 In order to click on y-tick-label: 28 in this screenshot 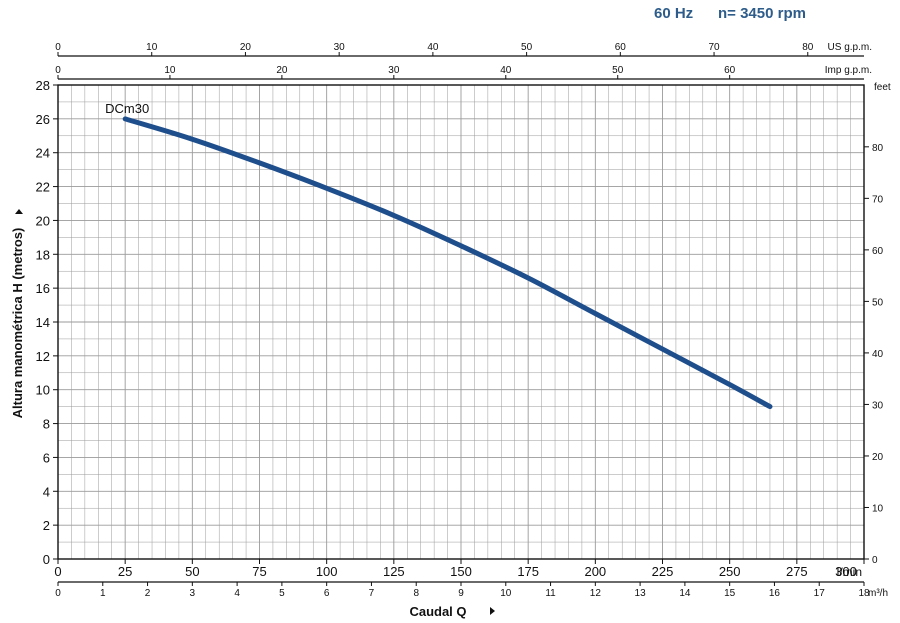, I will do `click(43, 85)`.